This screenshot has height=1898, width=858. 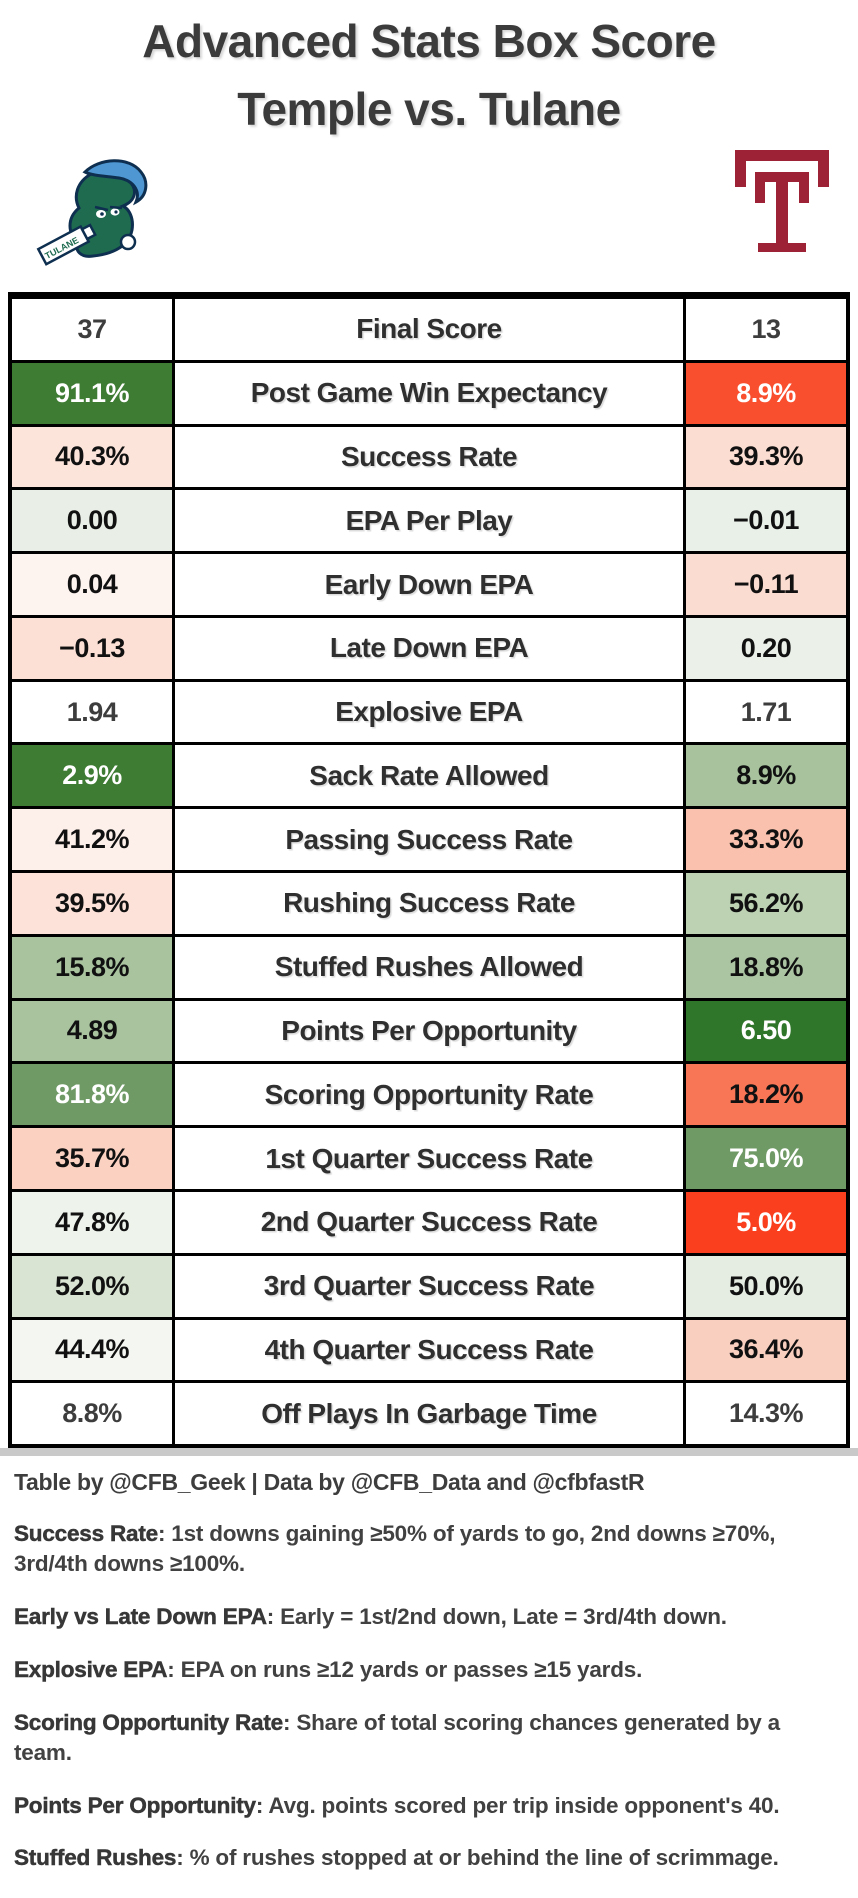 I want to click on tulane-green-wave-logo: TULANE, so click(x=99, y=211).